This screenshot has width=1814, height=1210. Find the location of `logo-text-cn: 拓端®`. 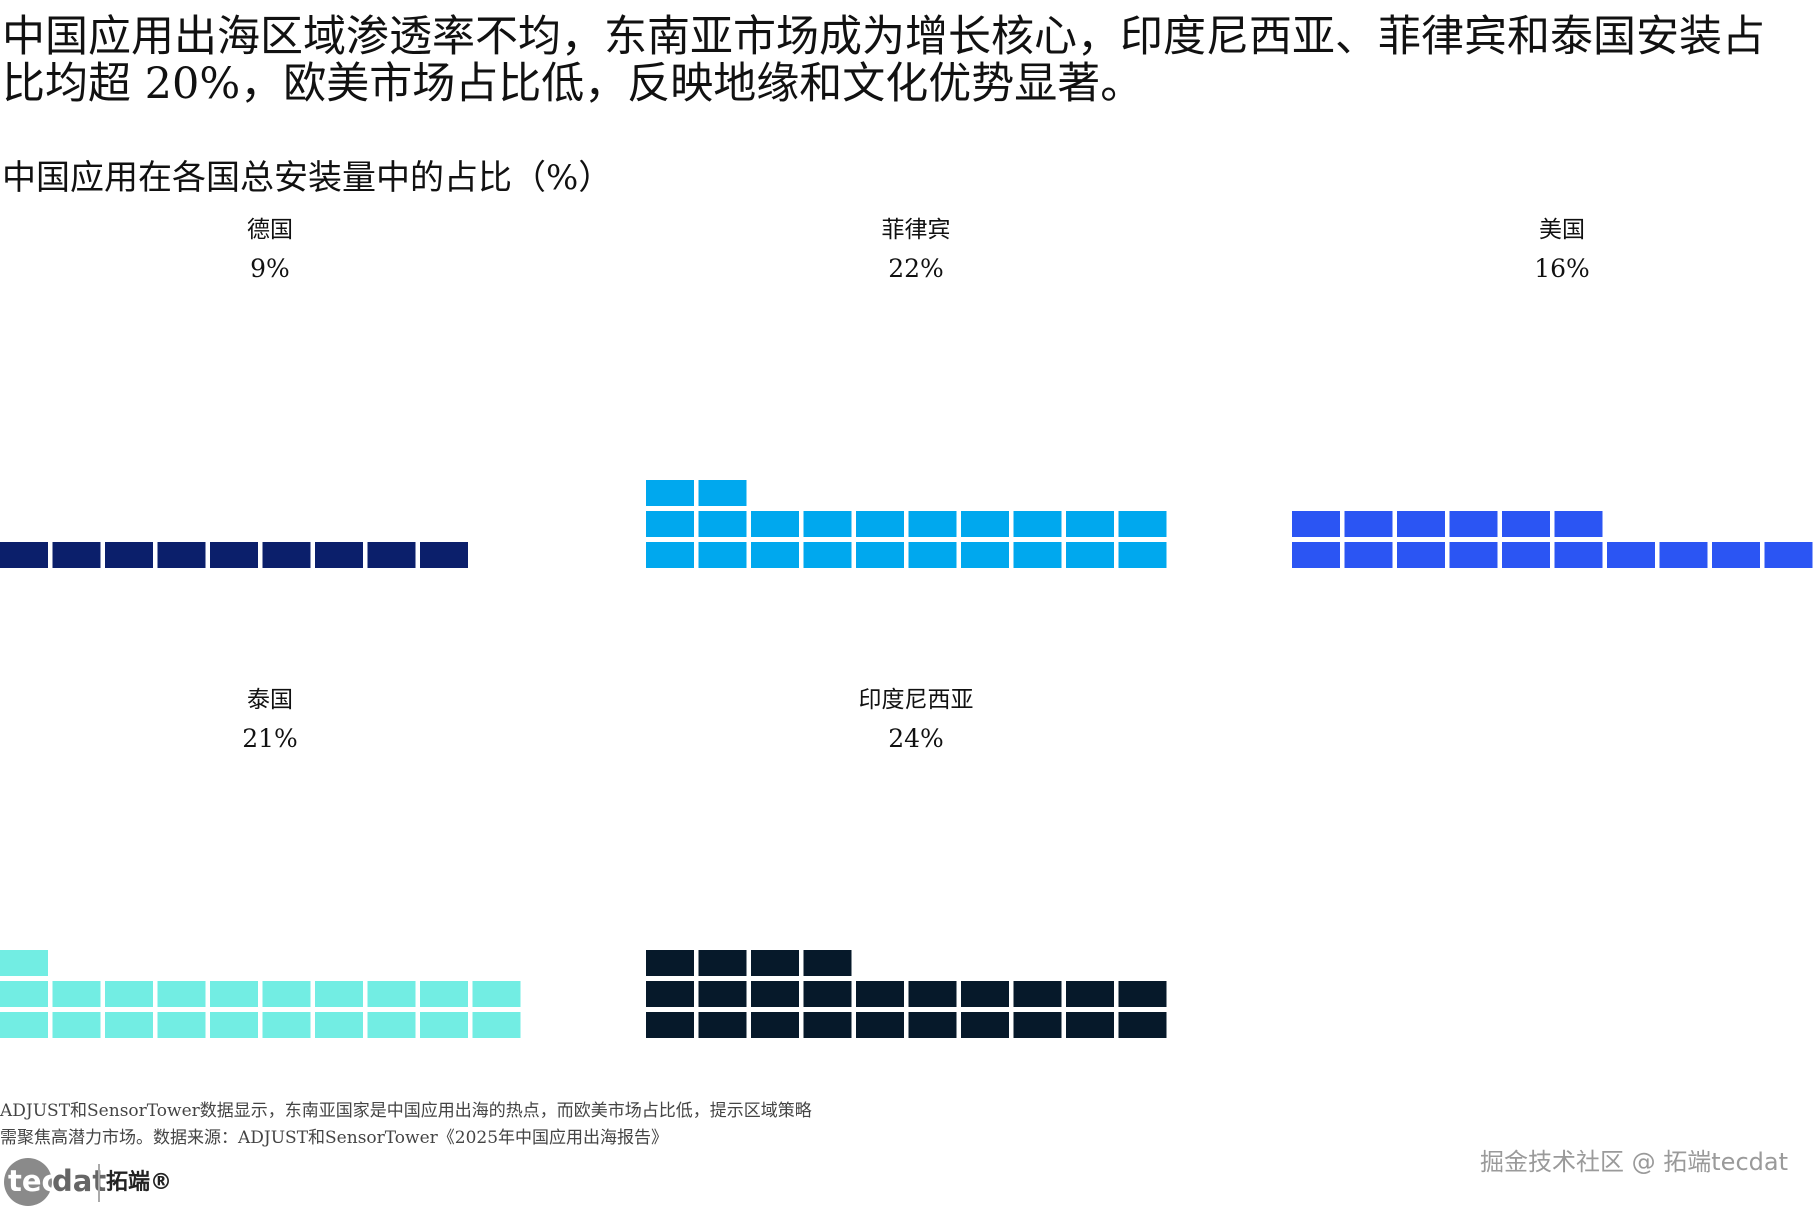

logo-text-cn: 拓端® is located at coordinates (139, 1182).